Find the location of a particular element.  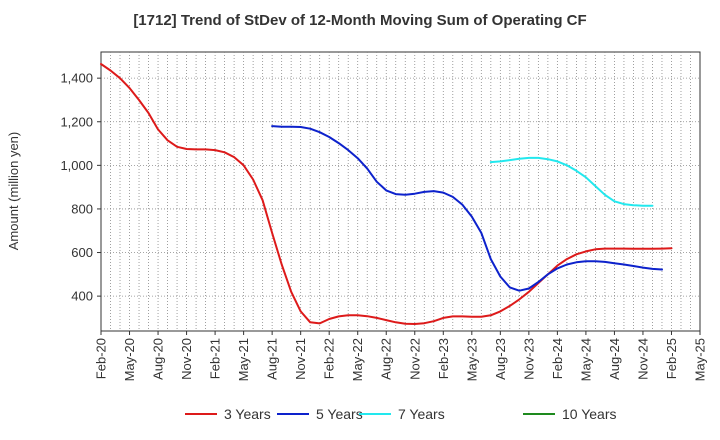

series-line is located at coordinates (571, 181).